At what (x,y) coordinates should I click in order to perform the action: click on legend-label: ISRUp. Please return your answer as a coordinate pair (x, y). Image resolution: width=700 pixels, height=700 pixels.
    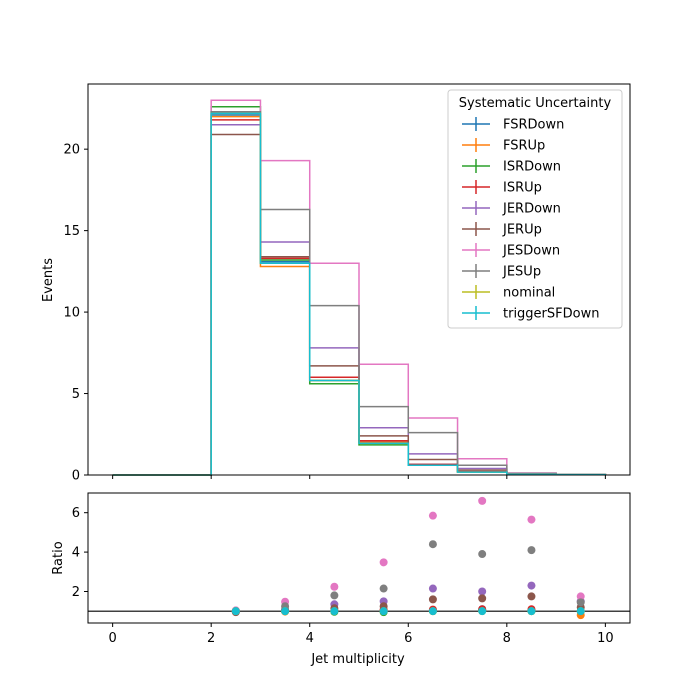
    Looking at the image, I should click on (522, 188).